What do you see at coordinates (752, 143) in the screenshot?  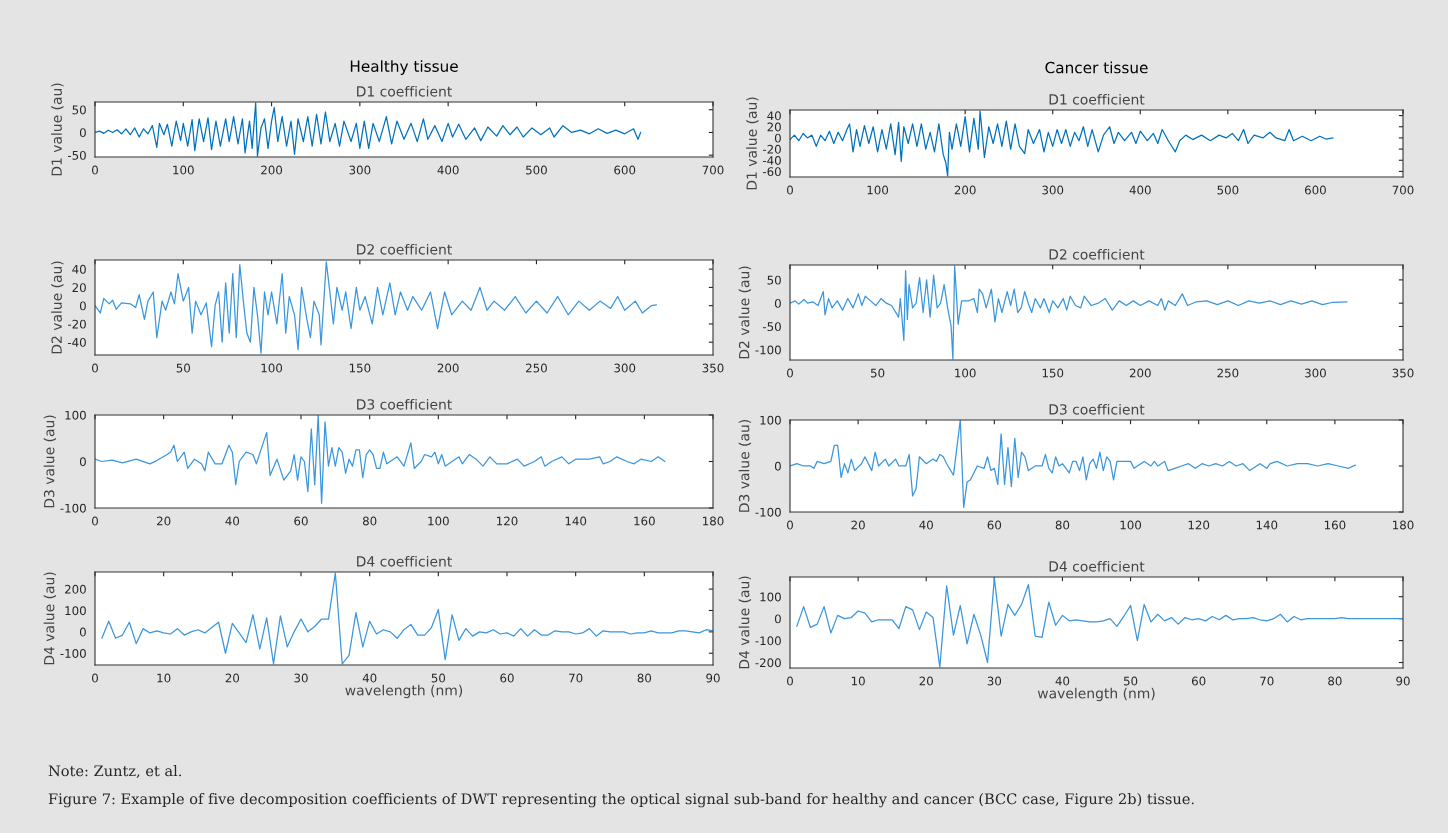 I see `y-axis-title: D1 value (au)` at bounding box center [752, 143].